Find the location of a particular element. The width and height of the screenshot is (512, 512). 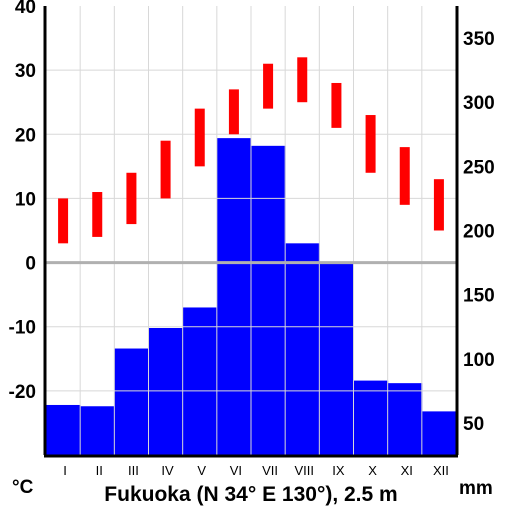

right-axis-ticks: 350 300 250 200 150 100 50 is located at coordinates (479, 232).